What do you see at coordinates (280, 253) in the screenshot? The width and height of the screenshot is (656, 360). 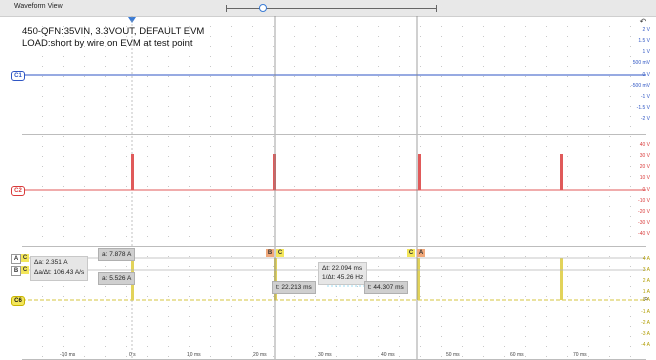 I see `cursor-a-time-channel-tag: C` at bounding box center [280, 253].